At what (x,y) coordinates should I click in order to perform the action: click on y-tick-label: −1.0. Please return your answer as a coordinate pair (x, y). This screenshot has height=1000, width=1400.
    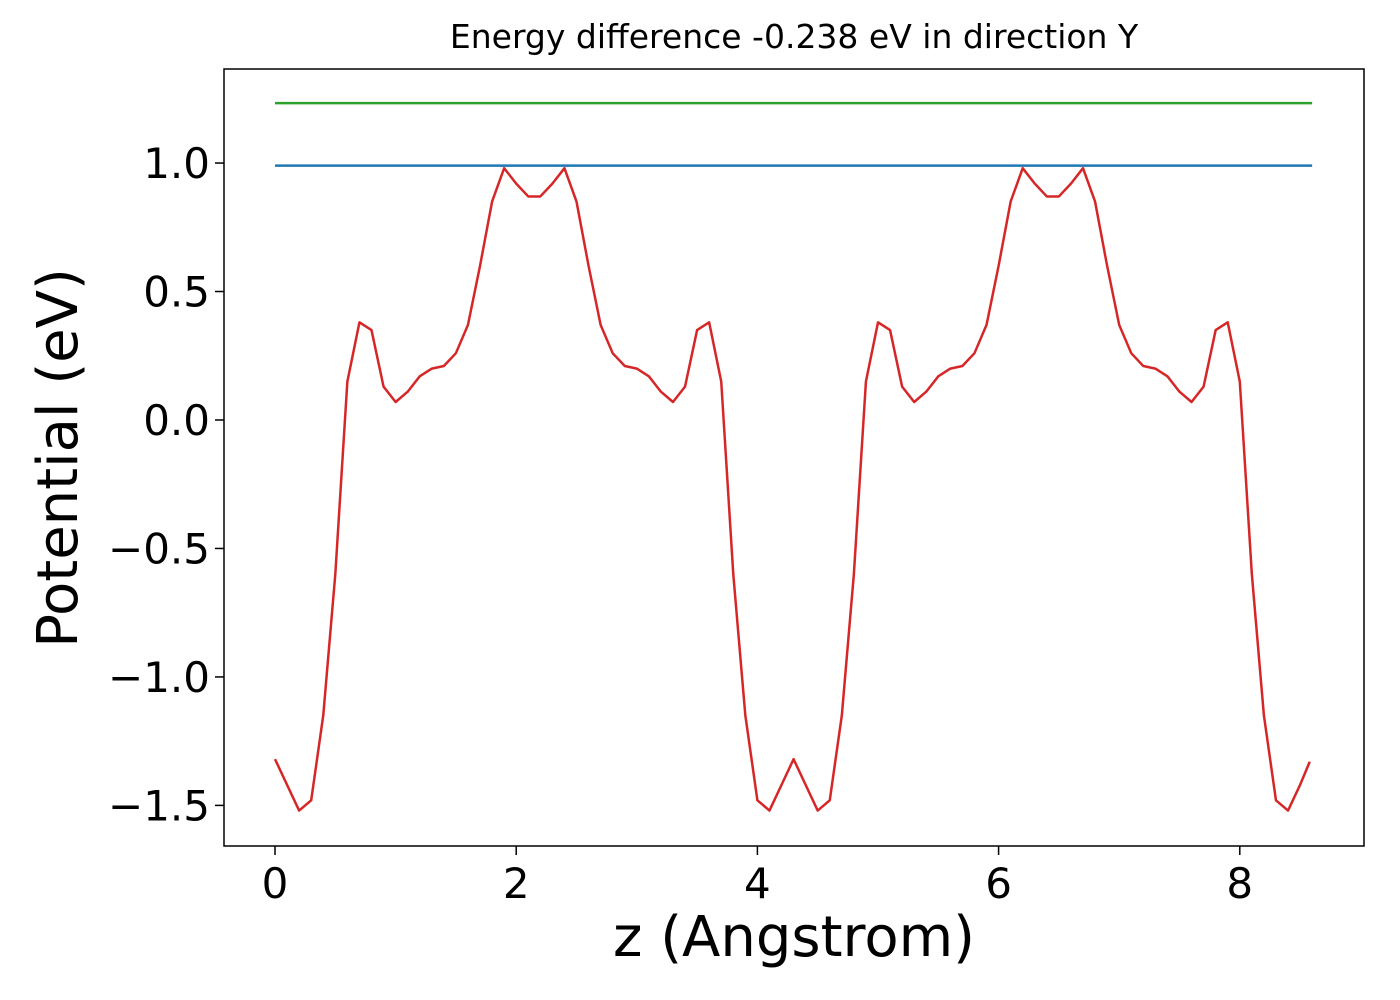
    Looking at the image, I should click on (159, 677).